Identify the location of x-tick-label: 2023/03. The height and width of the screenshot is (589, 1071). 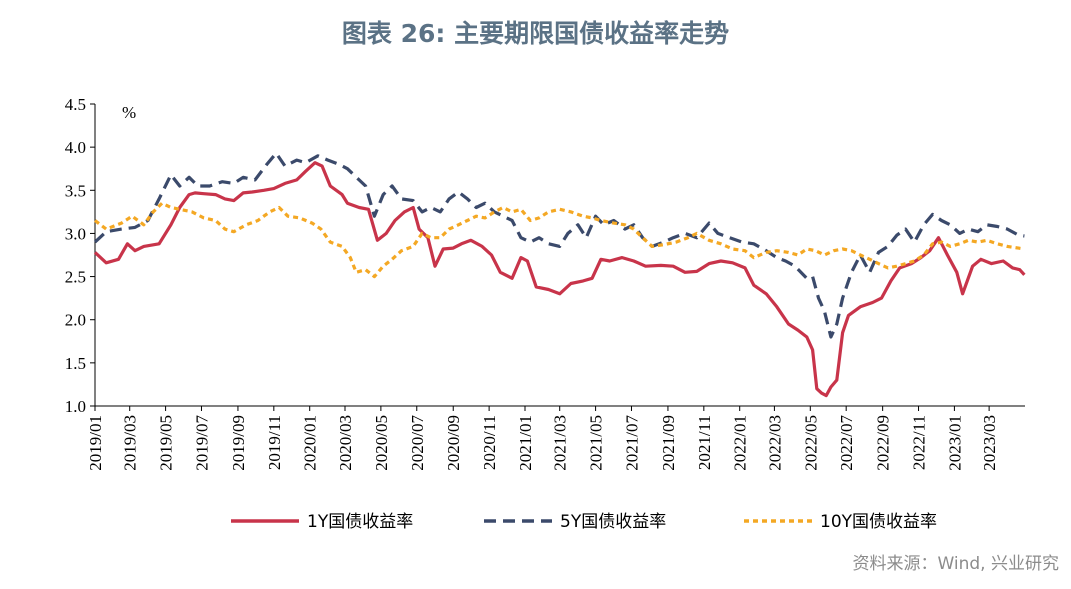
(989, 443).